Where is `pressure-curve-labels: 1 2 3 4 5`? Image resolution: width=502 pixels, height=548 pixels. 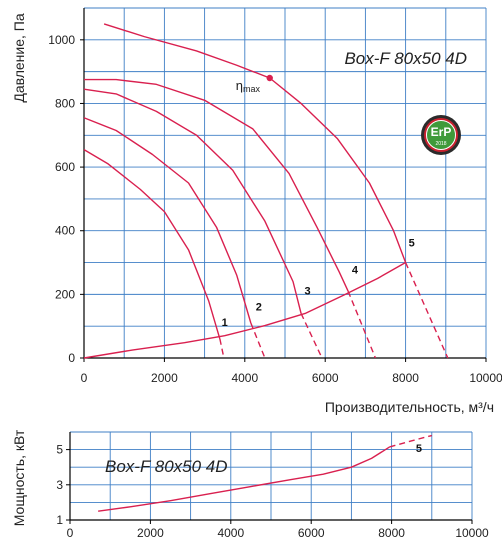 pressure-curve-labels: 1 2 3 4 5 is located at coordinates (318, 284).